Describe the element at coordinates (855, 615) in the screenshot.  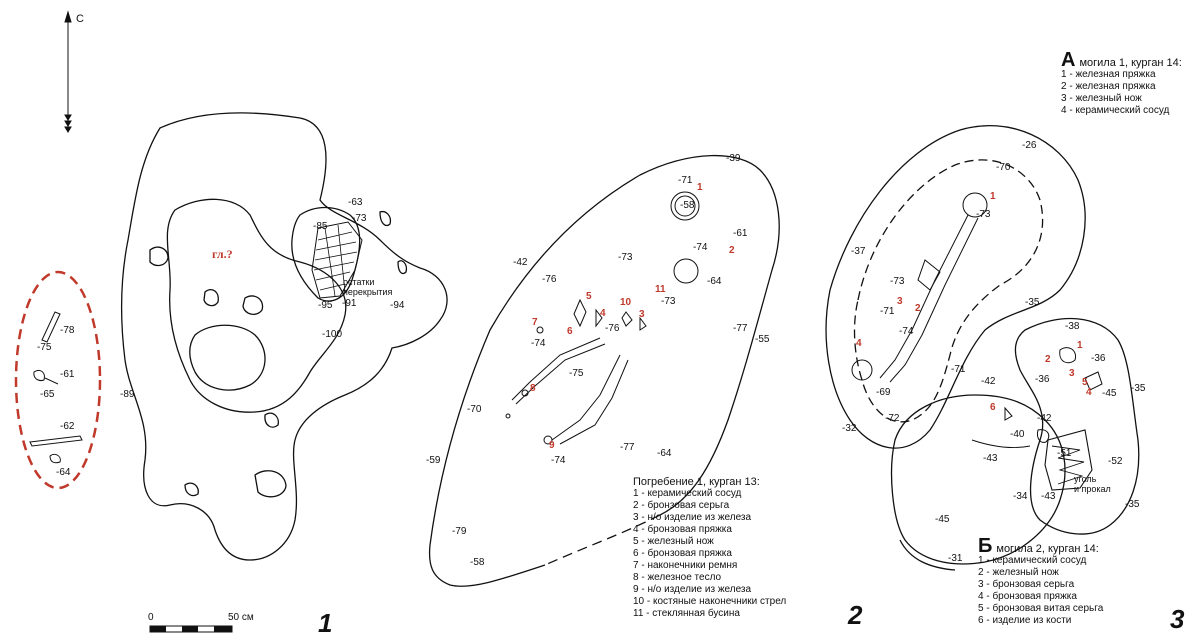
I see `figure-number-2: 2` at that location.